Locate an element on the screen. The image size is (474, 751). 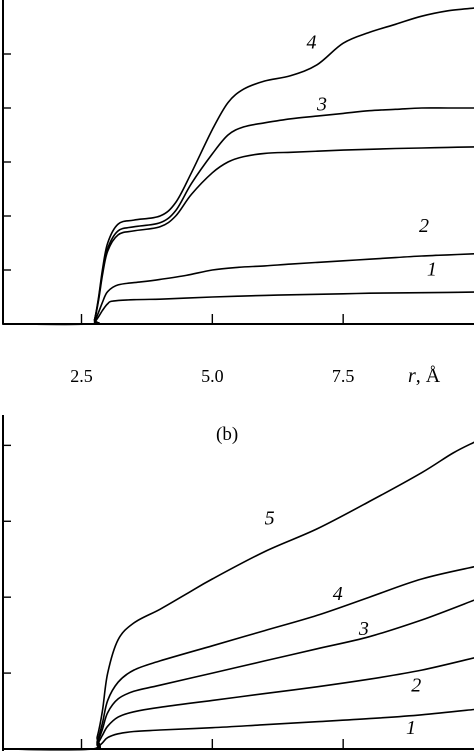
x-axis-variable: r is located at coordinates (412, 376).